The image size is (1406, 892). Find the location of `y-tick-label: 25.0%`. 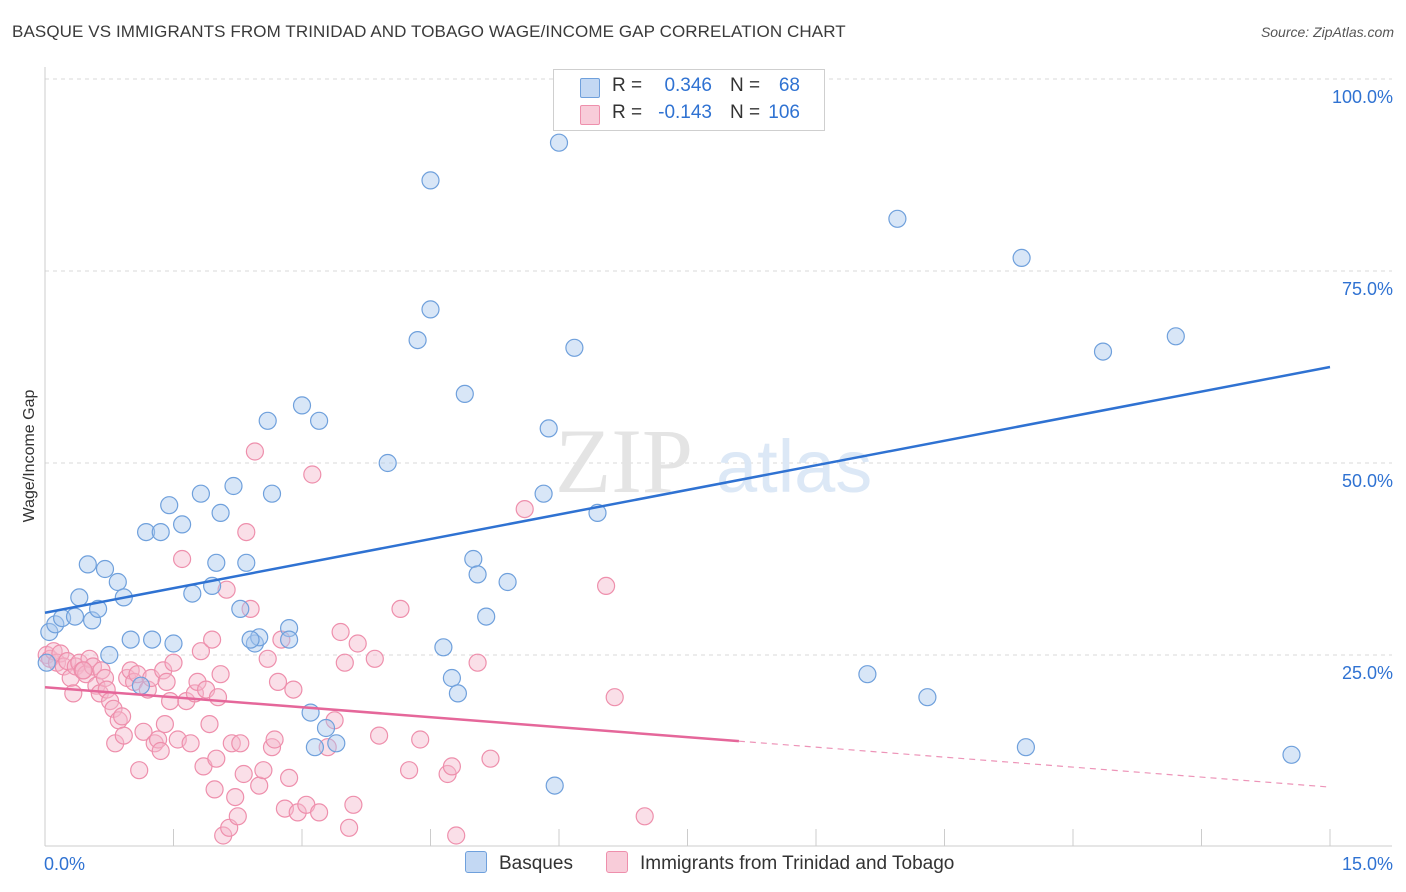

y-tick-label: 25.0% is located at coordinates (1367, 673).